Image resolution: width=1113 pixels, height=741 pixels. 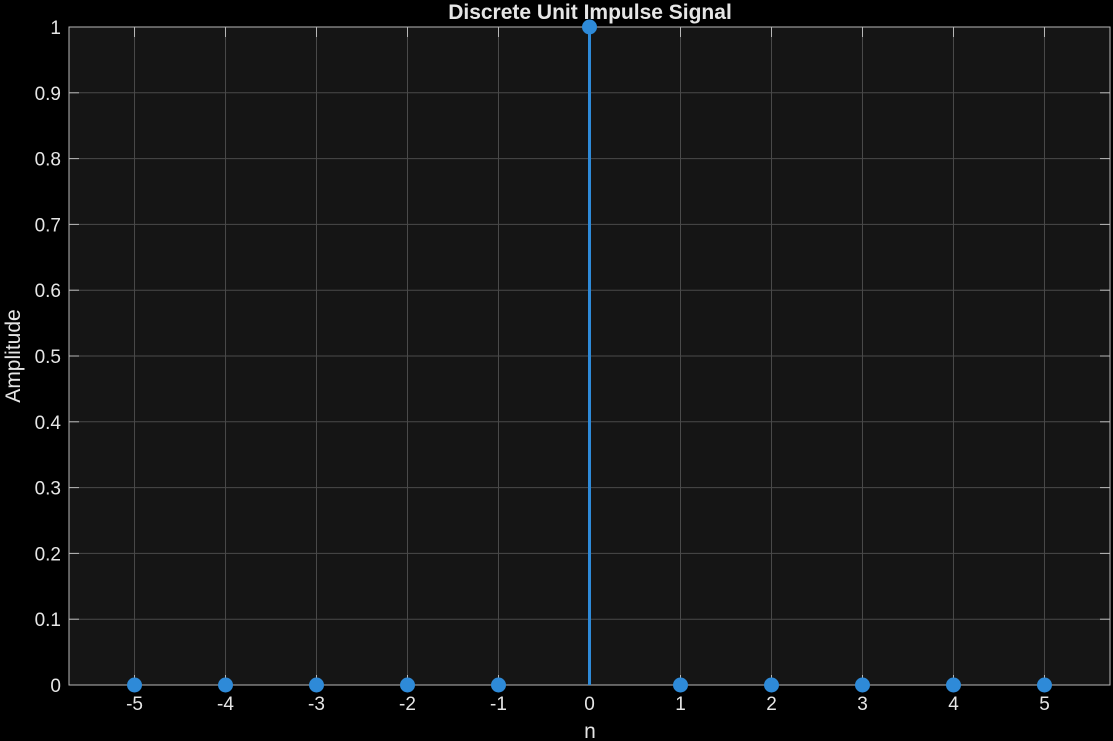 I want to click on y-tick-label: 0.4, so click(x=48, y=423).